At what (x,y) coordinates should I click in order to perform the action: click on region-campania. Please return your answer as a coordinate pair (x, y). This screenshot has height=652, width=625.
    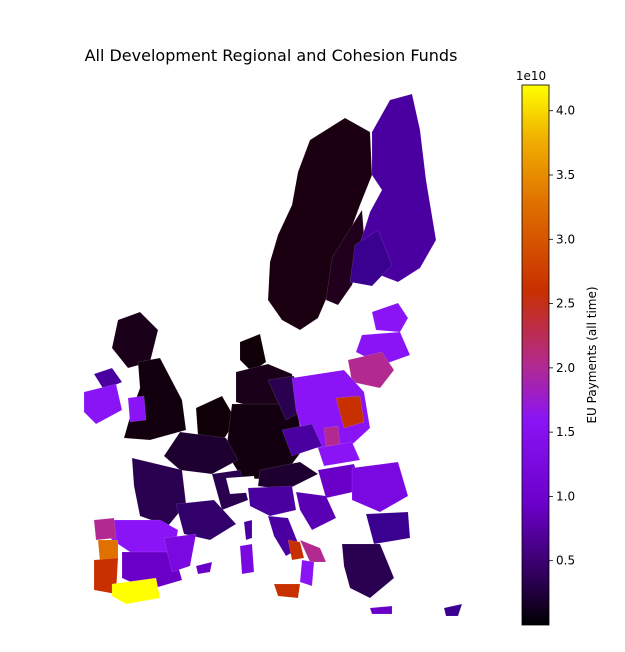
    Looking at the image, I should click on (296, 550).